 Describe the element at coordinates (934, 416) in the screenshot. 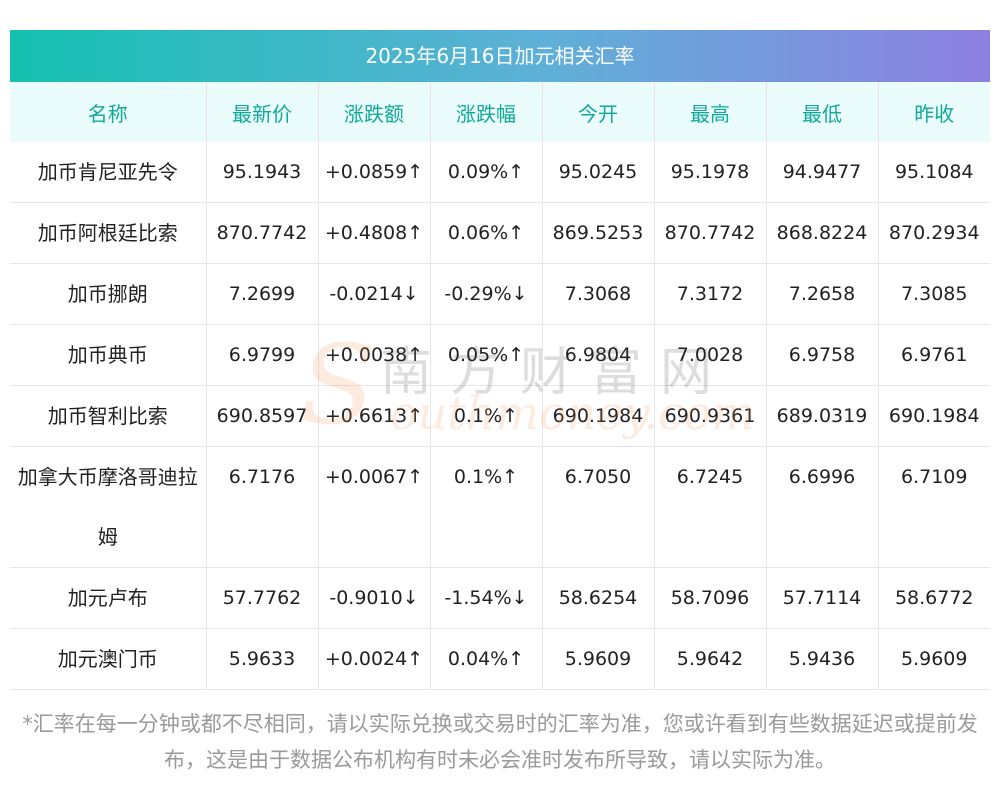

I see `prev-close: 690.1984` at that location.